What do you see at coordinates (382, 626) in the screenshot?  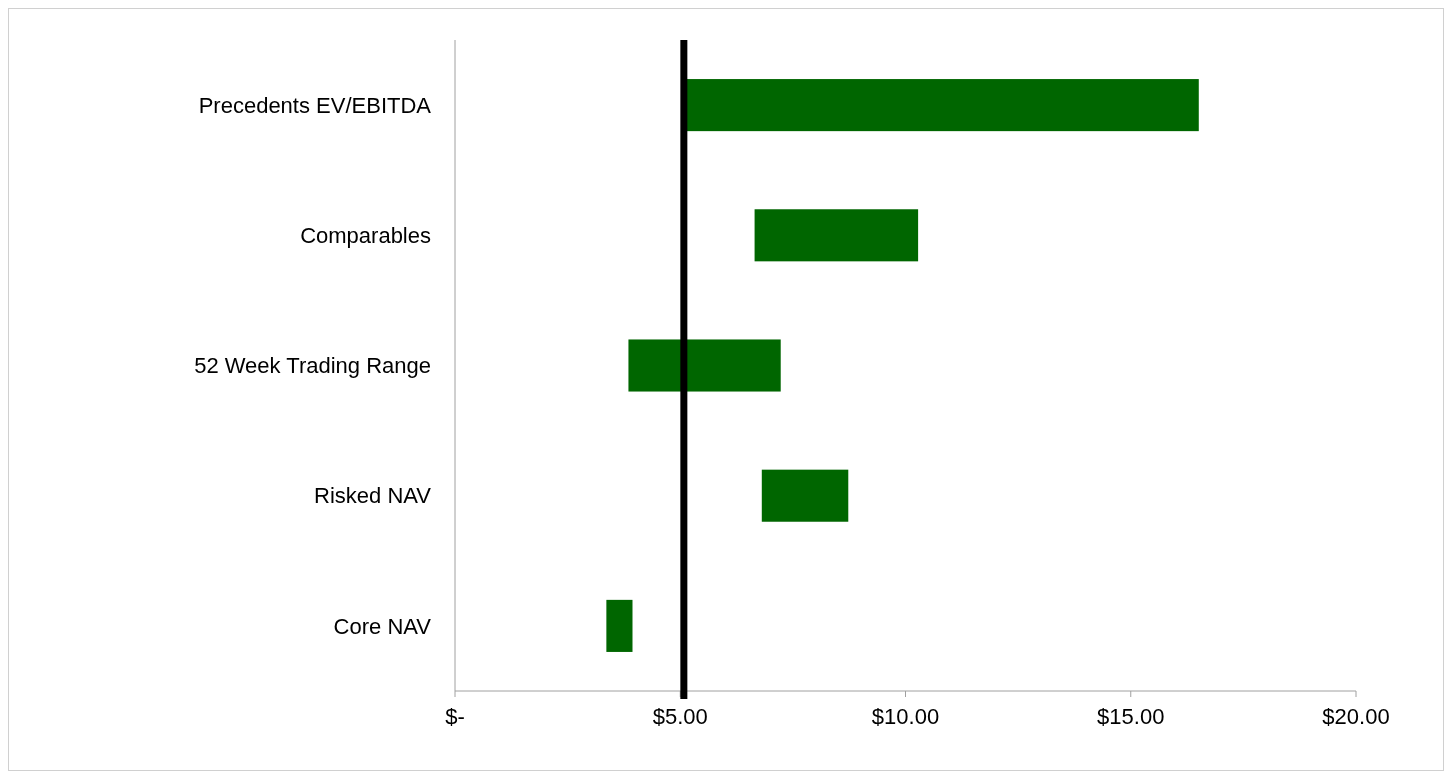 I see `y-tick-label: Core NAV` at bounding box center [382, 626].